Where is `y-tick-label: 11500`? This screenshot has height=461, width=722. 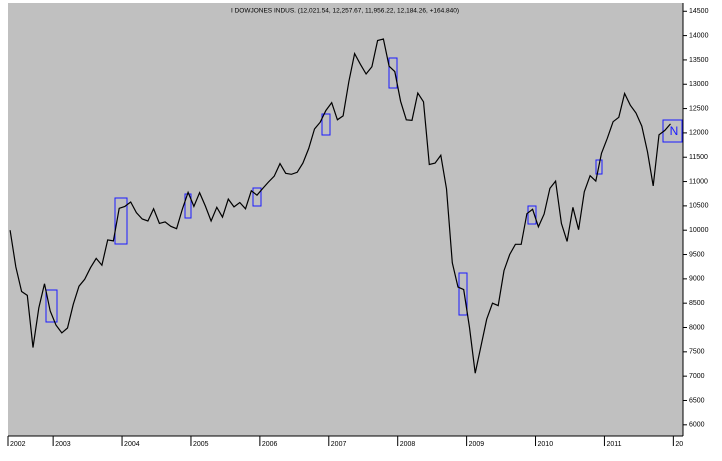
y-tick-label: 11500 is located at coordinates (698, 157).